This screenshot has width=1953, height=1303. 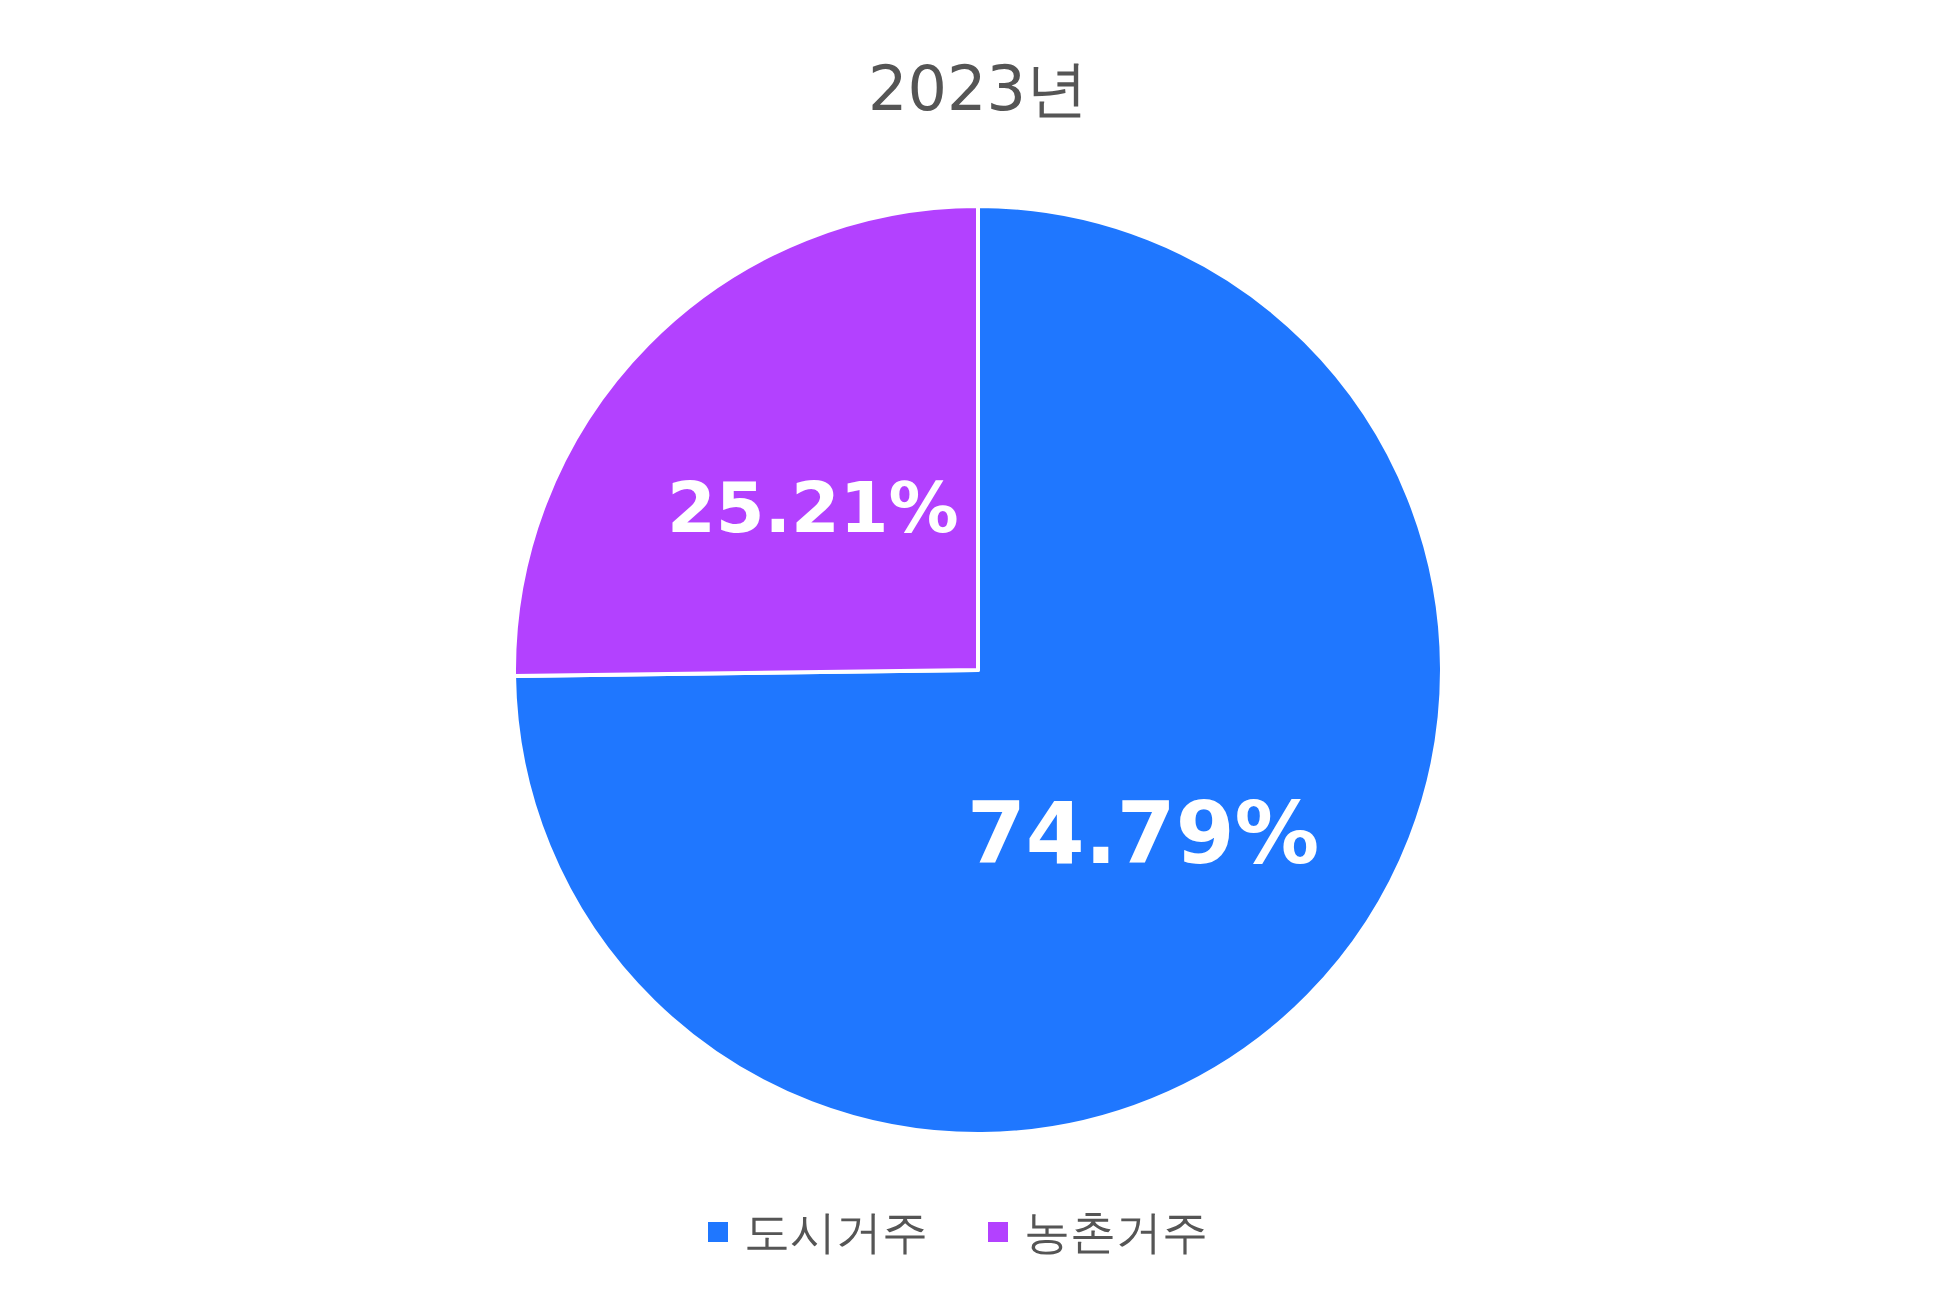 I want to click on legend-label: 농촌거주, so click(x=1116, y=1232).